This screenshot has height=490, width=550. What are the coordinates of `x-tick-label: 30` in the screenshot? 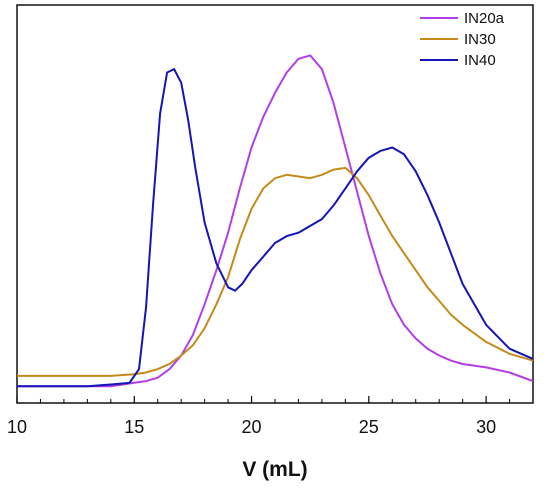 It's located at (486, 427).